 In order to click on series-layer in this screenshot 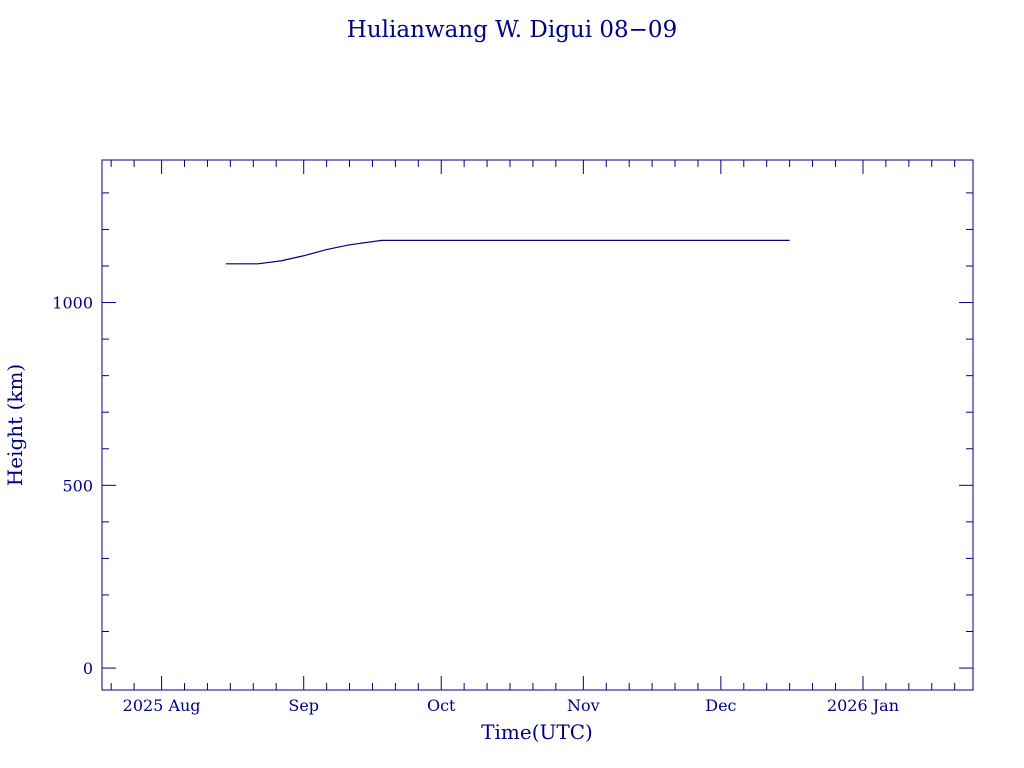, I will do `click(507, 252)`.